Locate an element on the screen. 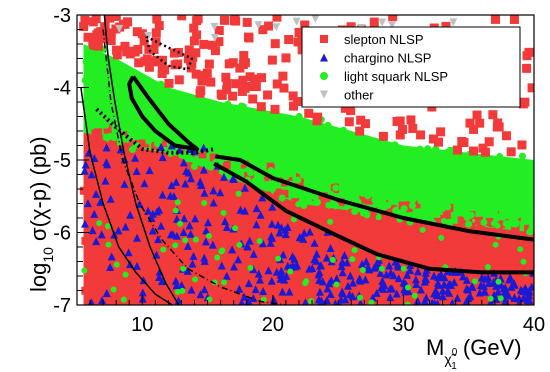 The image size is (550, 372). y-tick-label: -5 is located at coordinates (62, 161).